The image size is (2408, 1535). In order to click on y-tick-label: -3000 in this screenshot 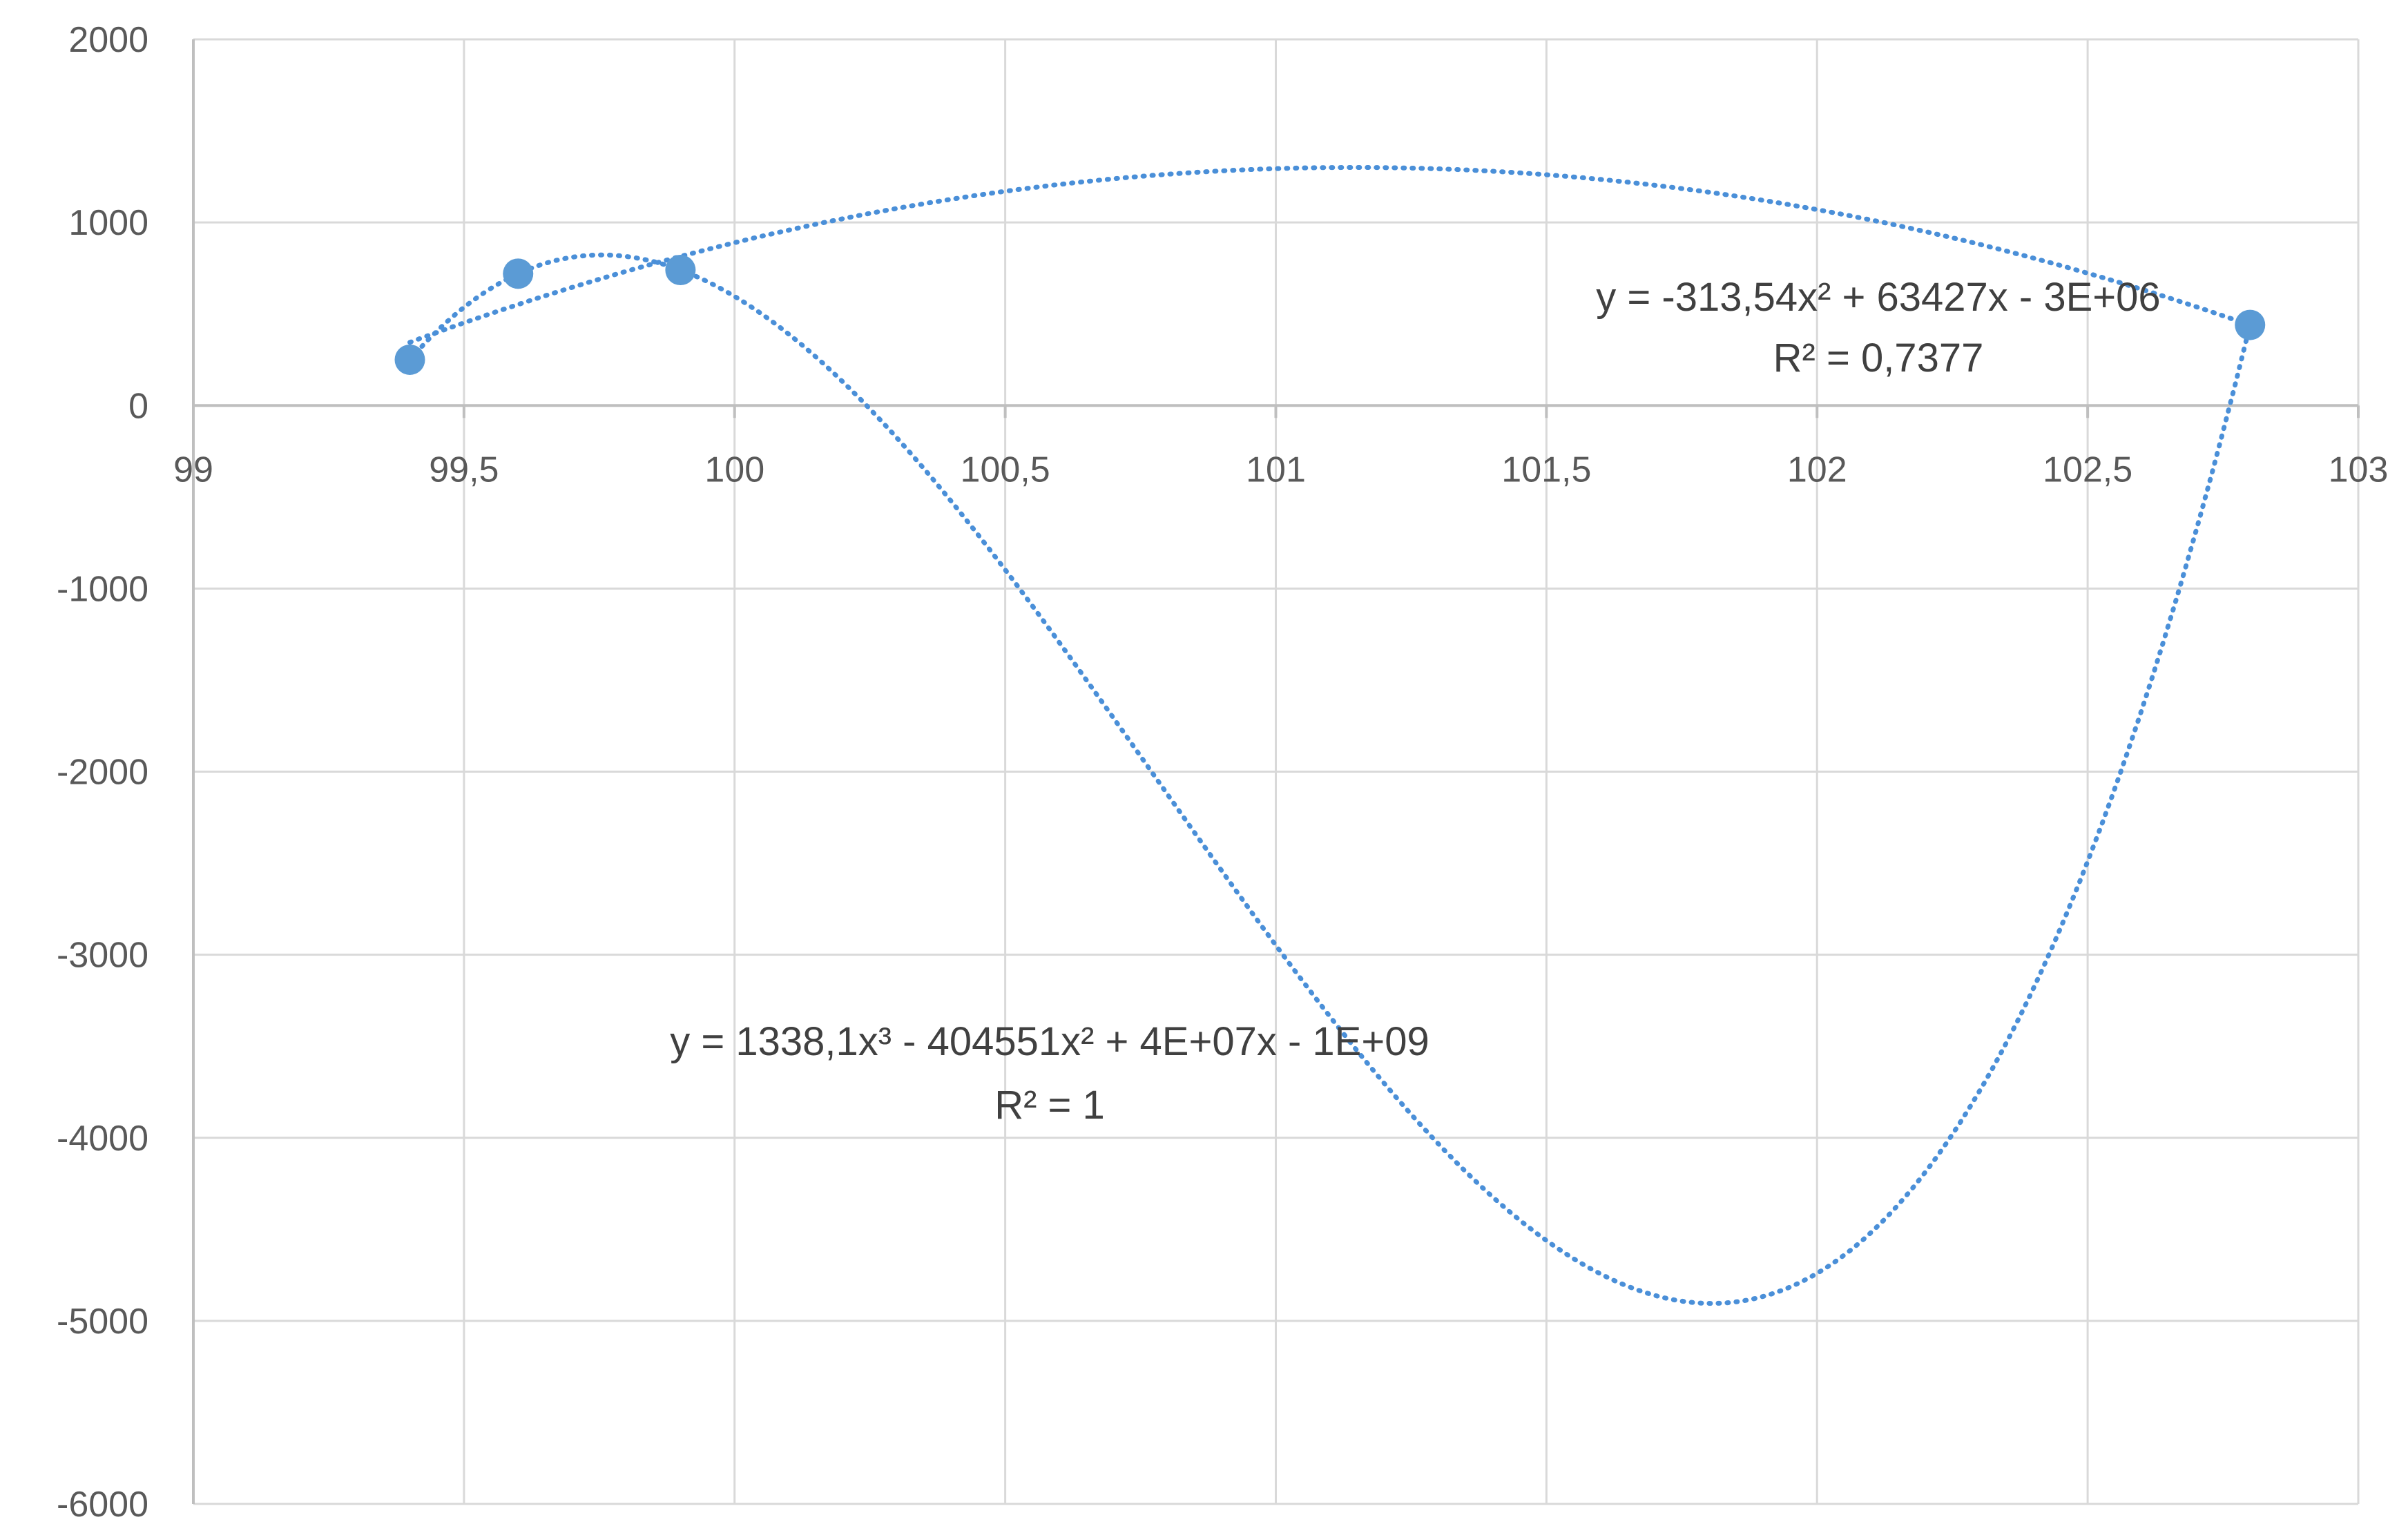, I will do `click(102, 956)`.